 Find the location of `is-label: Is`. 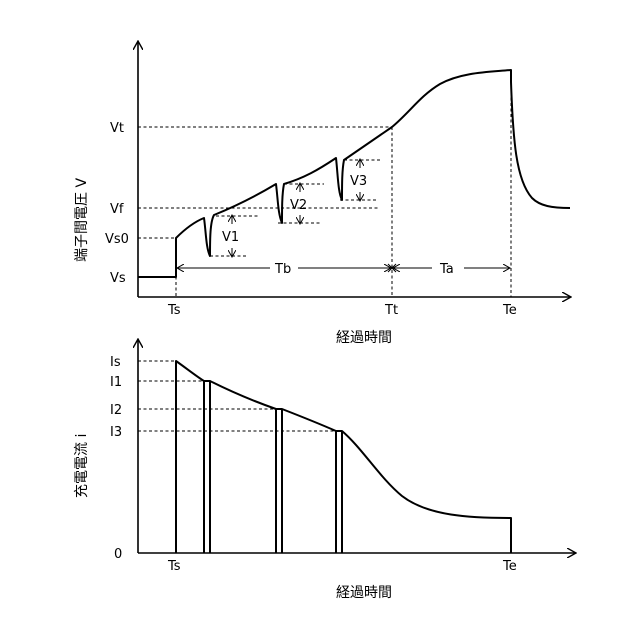

is-label: Is is located at coordinates (115, 362).